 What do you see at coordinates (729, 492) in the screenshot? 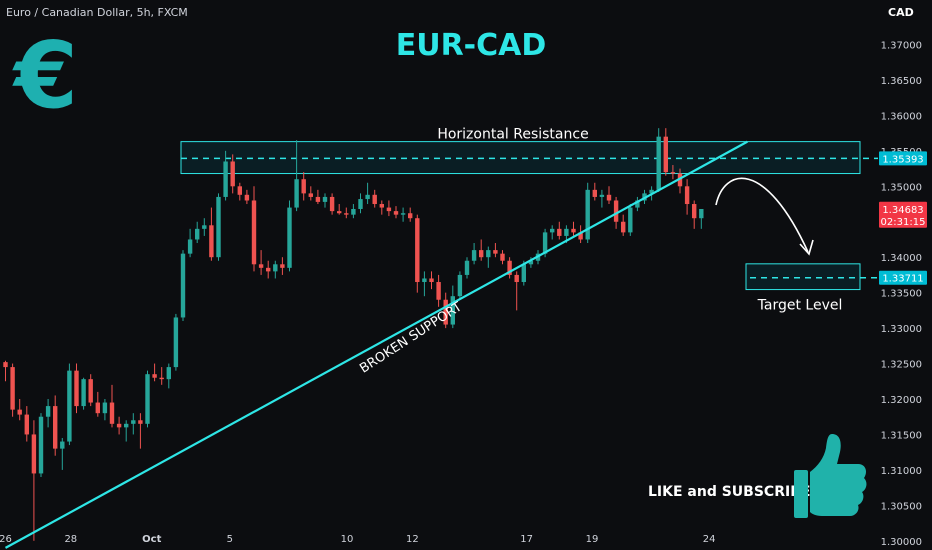
I see `cta-text: LIKE and SUBSCRIBE` at bounding box center [729, 492].